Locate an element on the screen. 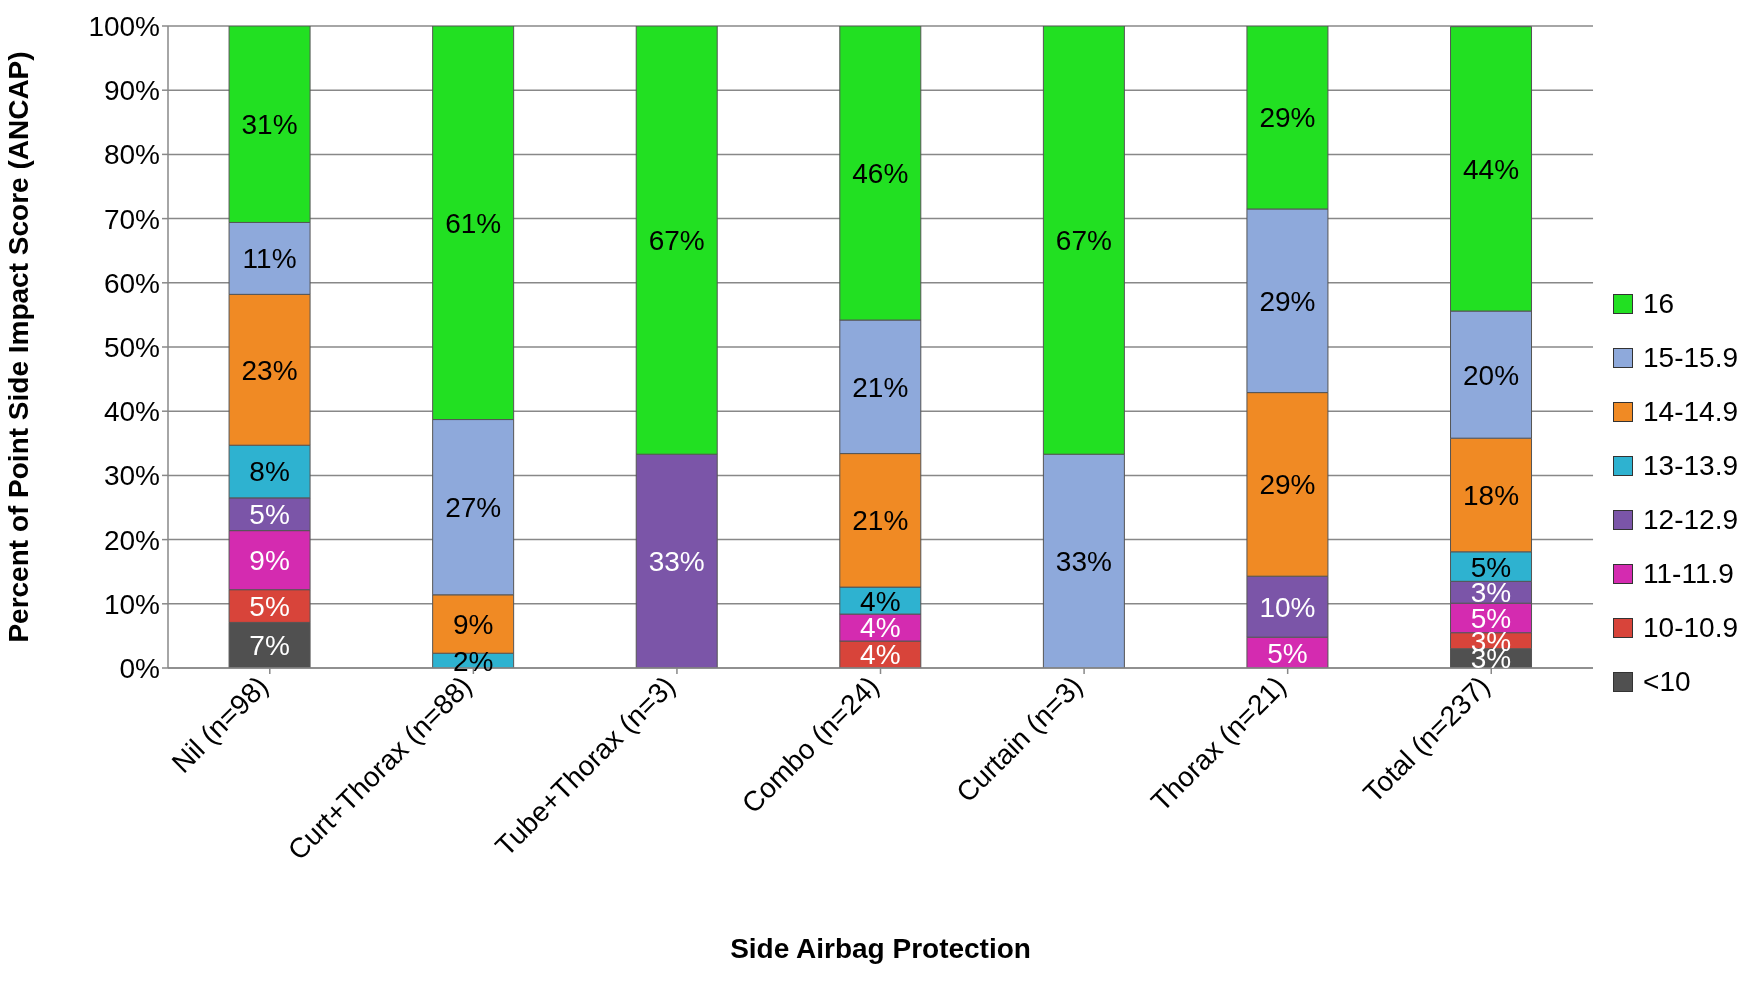  y-axis-title: Percent of Point Side Impact Score (ANCAP) is located at coordinates (18, 347).